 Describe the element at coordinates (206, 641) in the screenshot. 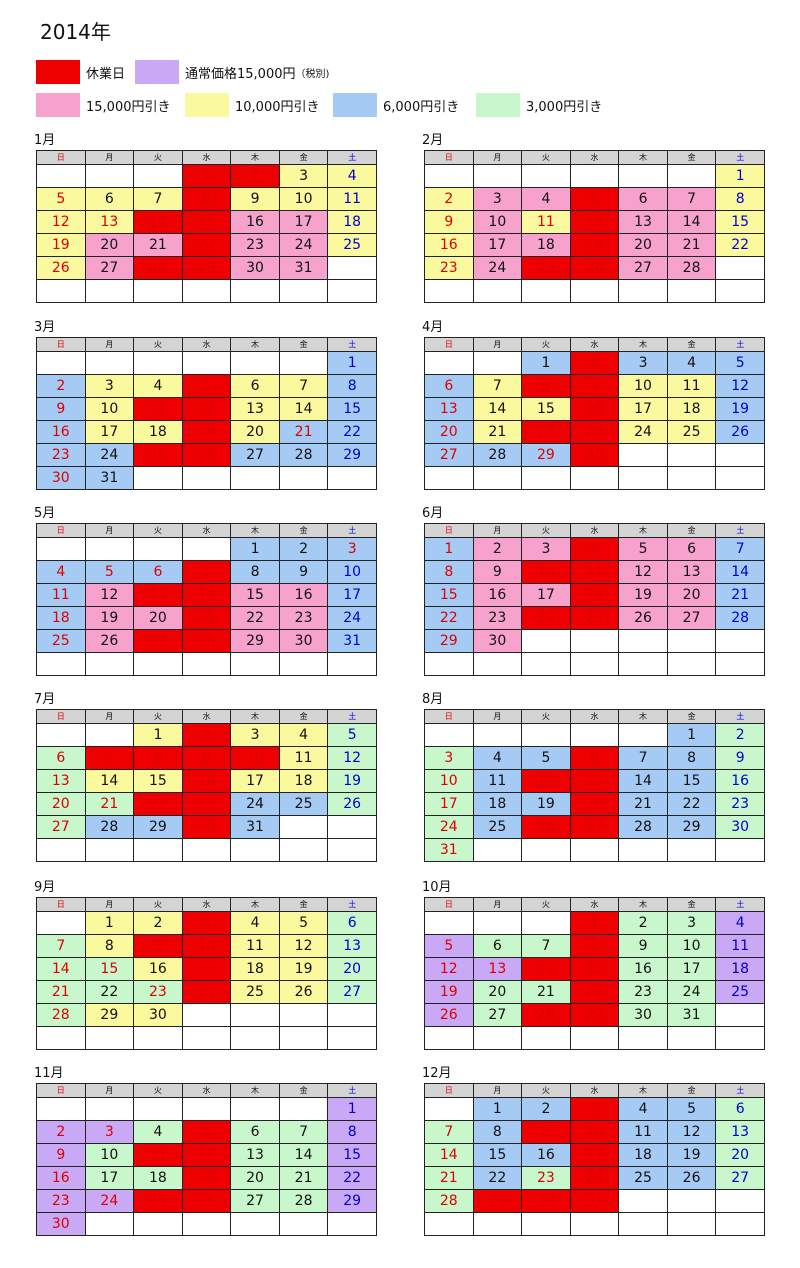

I see `week-row: 25 26 27 28 29 30 31` at that location.